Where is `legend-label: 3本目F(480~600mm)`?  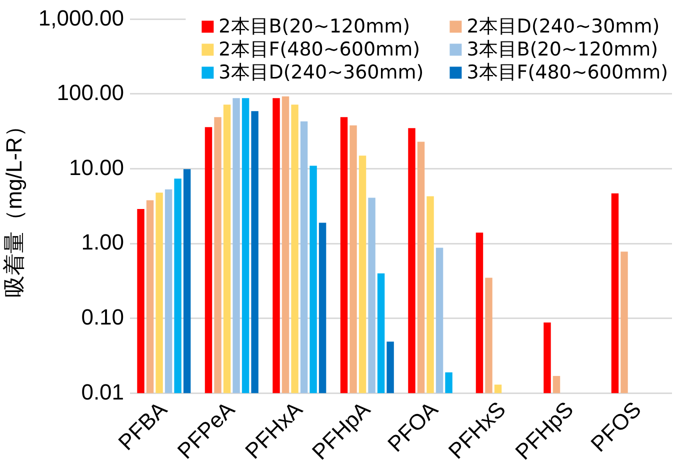
legend-label: 3本目F(480~600mm) is located at coordinates (567, 73).